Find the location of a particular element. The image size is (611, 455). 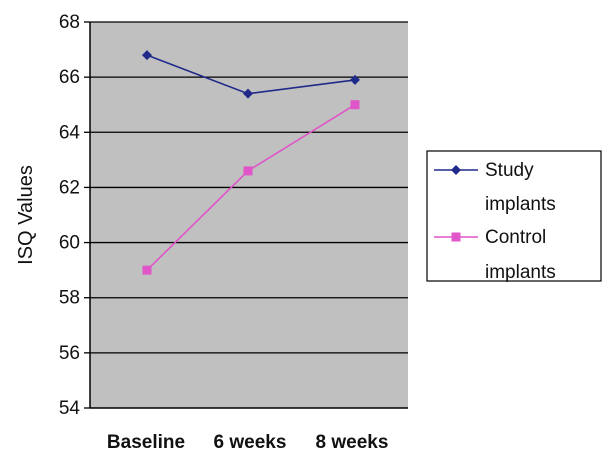

x-category-labels: Baseline 6 weeks 8 weeks is located at coordinates (248, 442).